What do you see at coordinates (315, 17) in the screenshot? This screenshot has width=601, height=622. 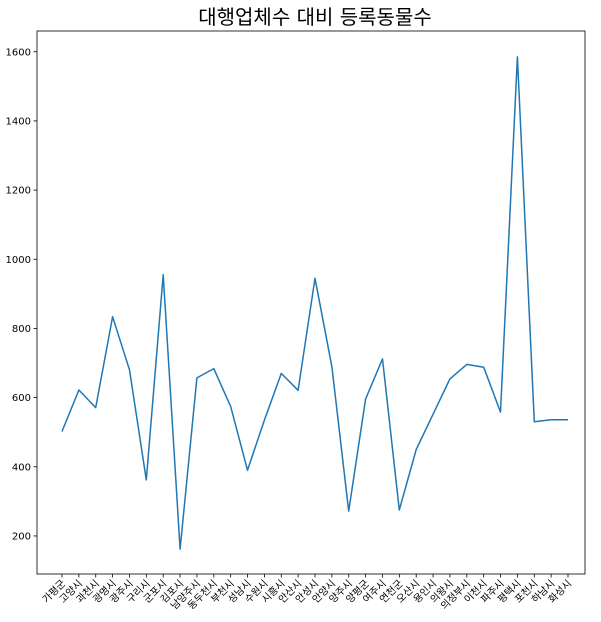 I see `chart-title: 대행업체수 대비 등록동물수` at bounding box center [315, 17].